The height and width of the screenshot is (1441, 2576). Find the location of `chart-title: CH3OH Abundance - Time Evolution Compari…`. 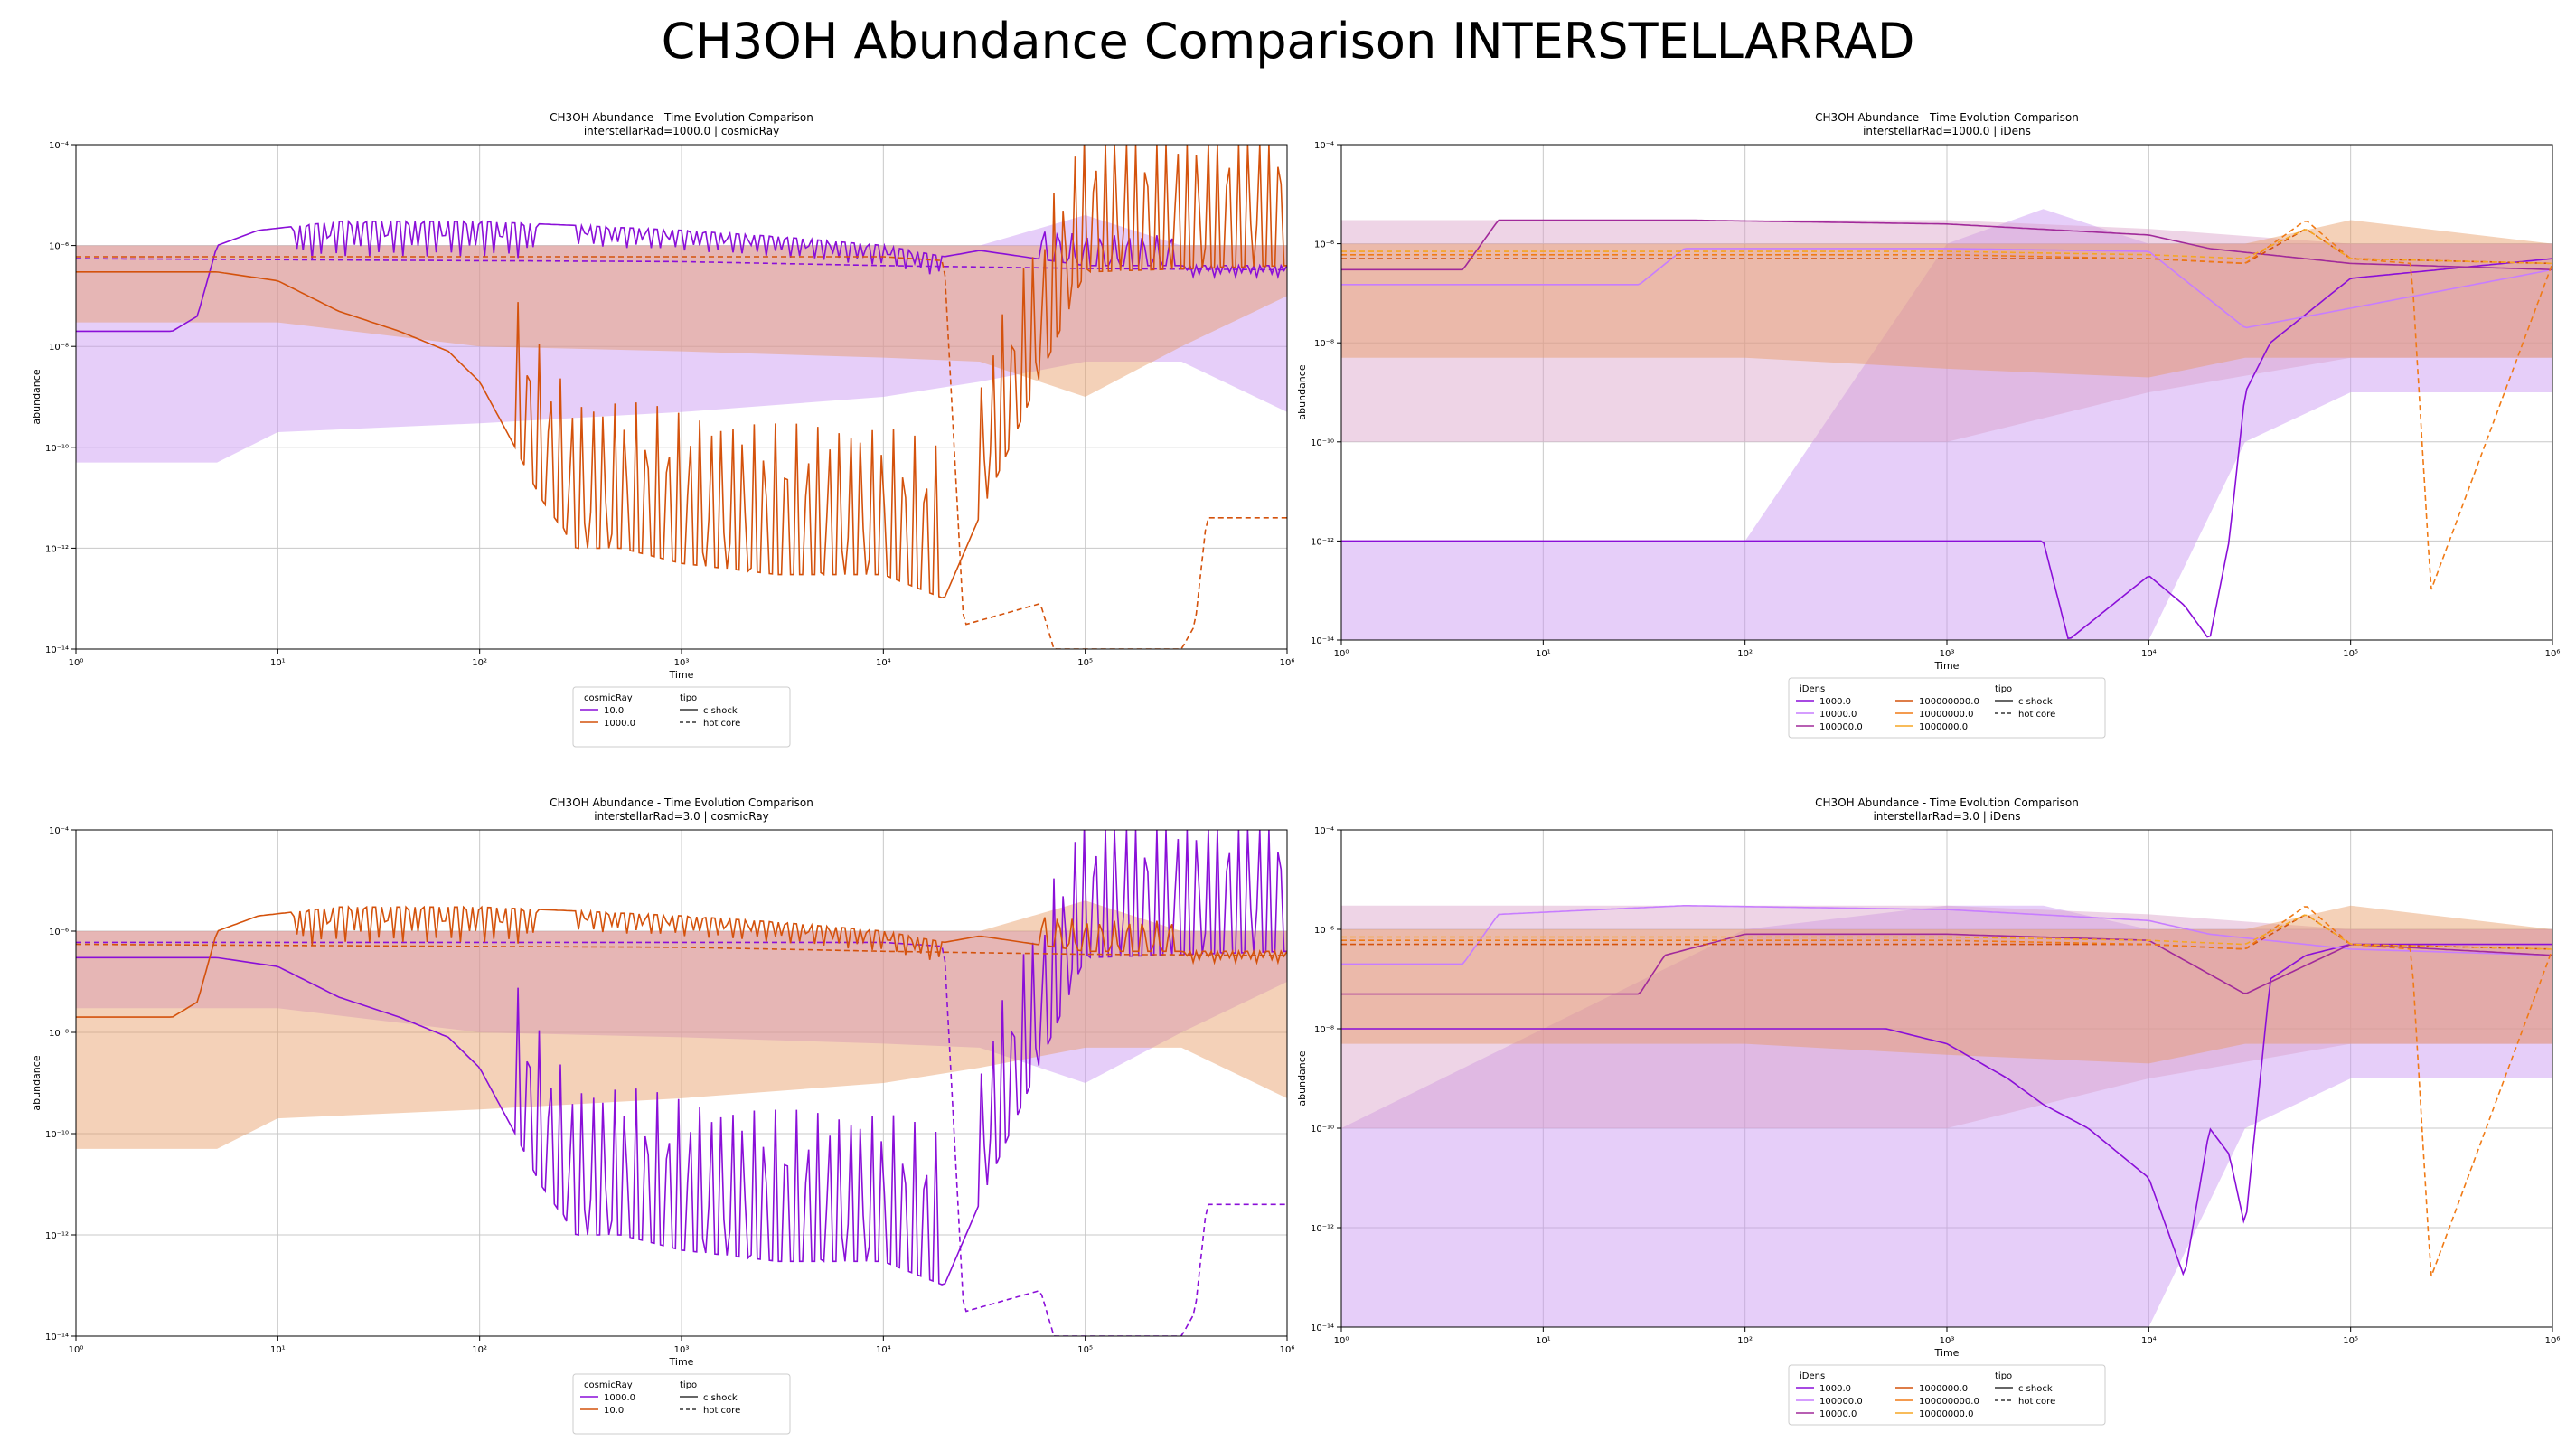

chart-title: CH3OH Abundance - Time Evolution Compari… is located at coordinates (1947, 118).